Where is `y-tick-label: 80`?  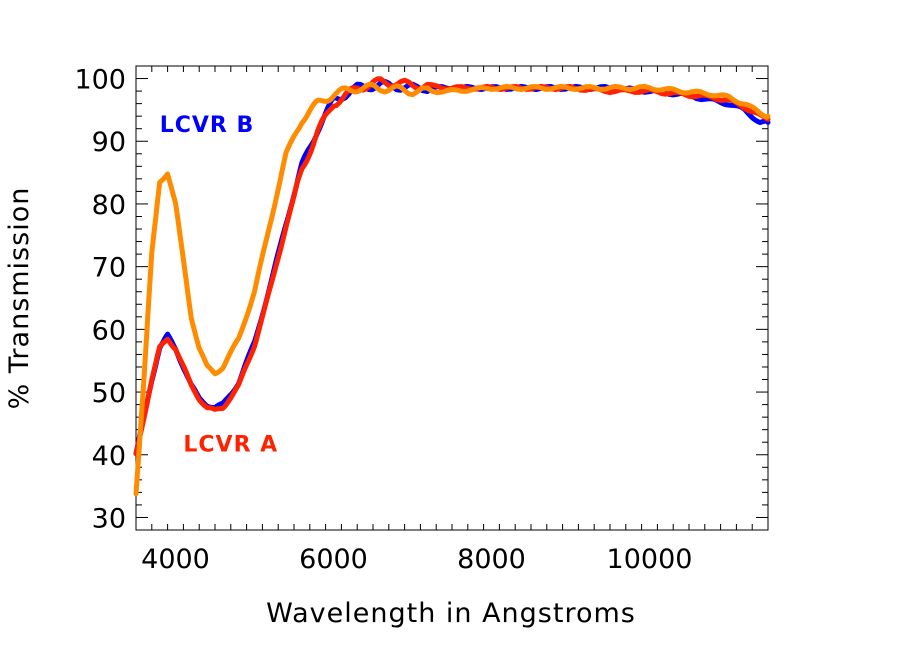
y-tick-label: 80 is located at coordinates (109, 205).